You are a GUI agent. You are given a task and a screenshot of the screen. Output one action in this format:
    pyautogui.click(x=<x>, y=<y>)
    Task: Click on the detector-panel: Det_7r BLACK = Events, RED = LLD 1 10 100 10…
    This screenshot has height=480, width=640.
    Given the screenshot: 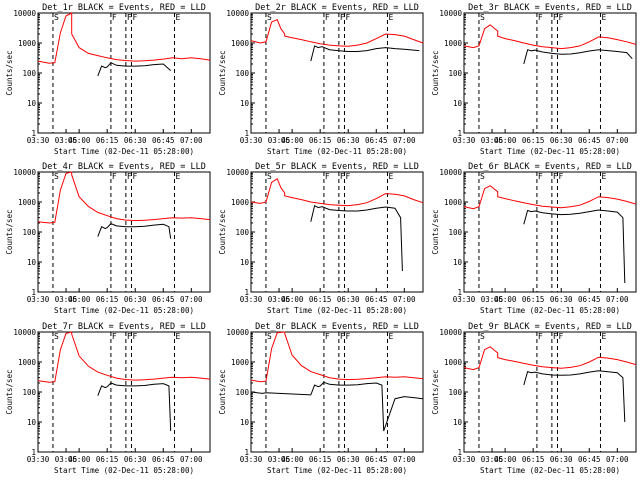 What is the action you would take?
    pyautogui.click(x=108, y=398)
    